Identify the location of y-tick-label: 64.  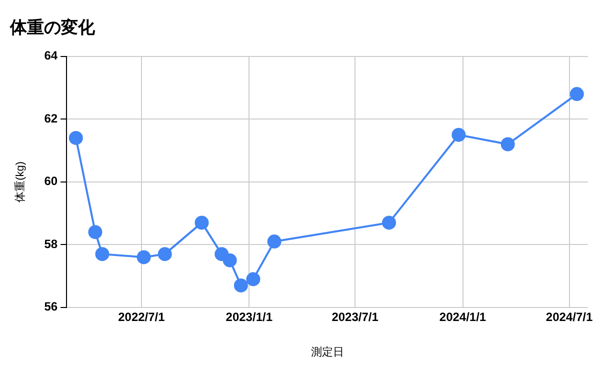
(51, 55).